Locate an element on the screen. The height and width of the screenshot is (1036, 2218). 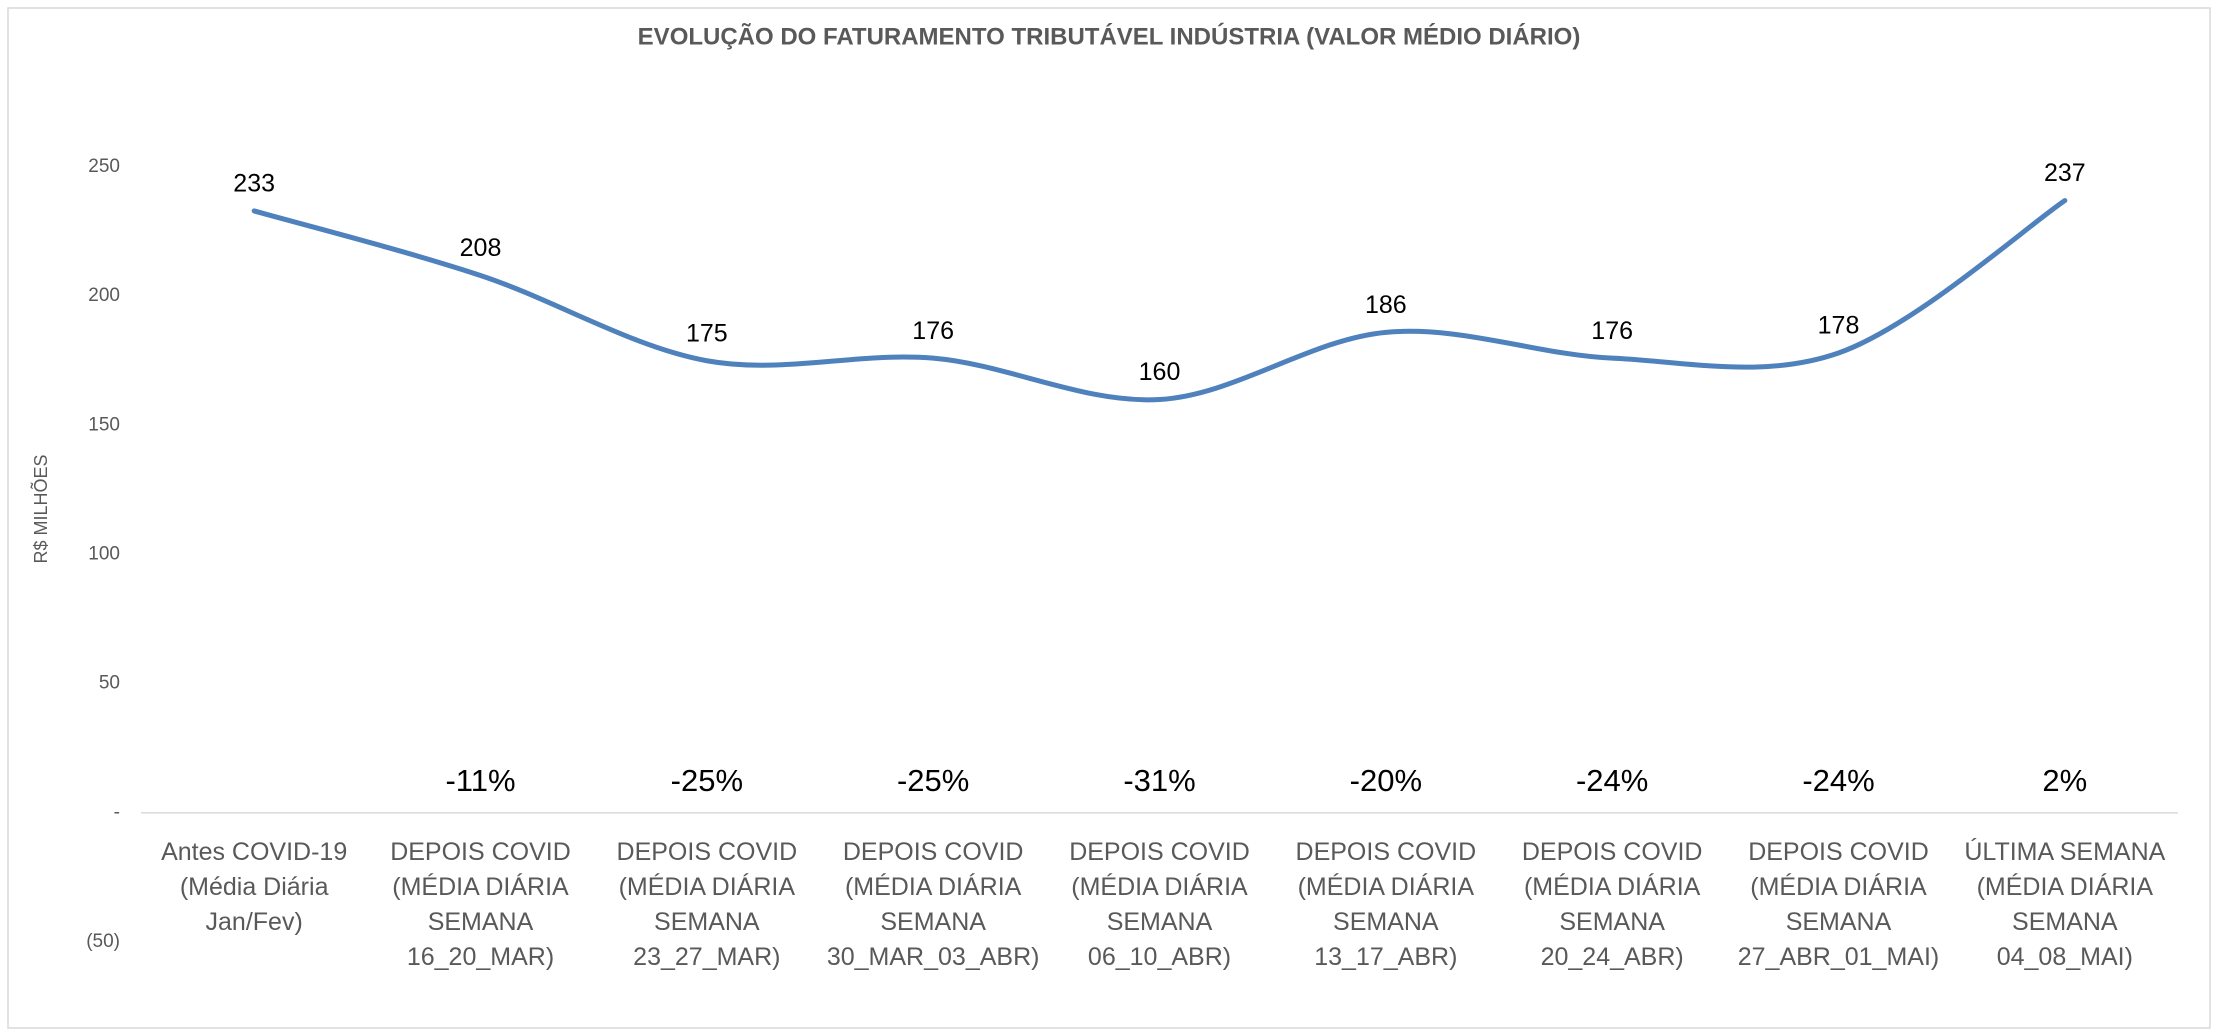
data-label: 233 is located at coordinates (254, 184).